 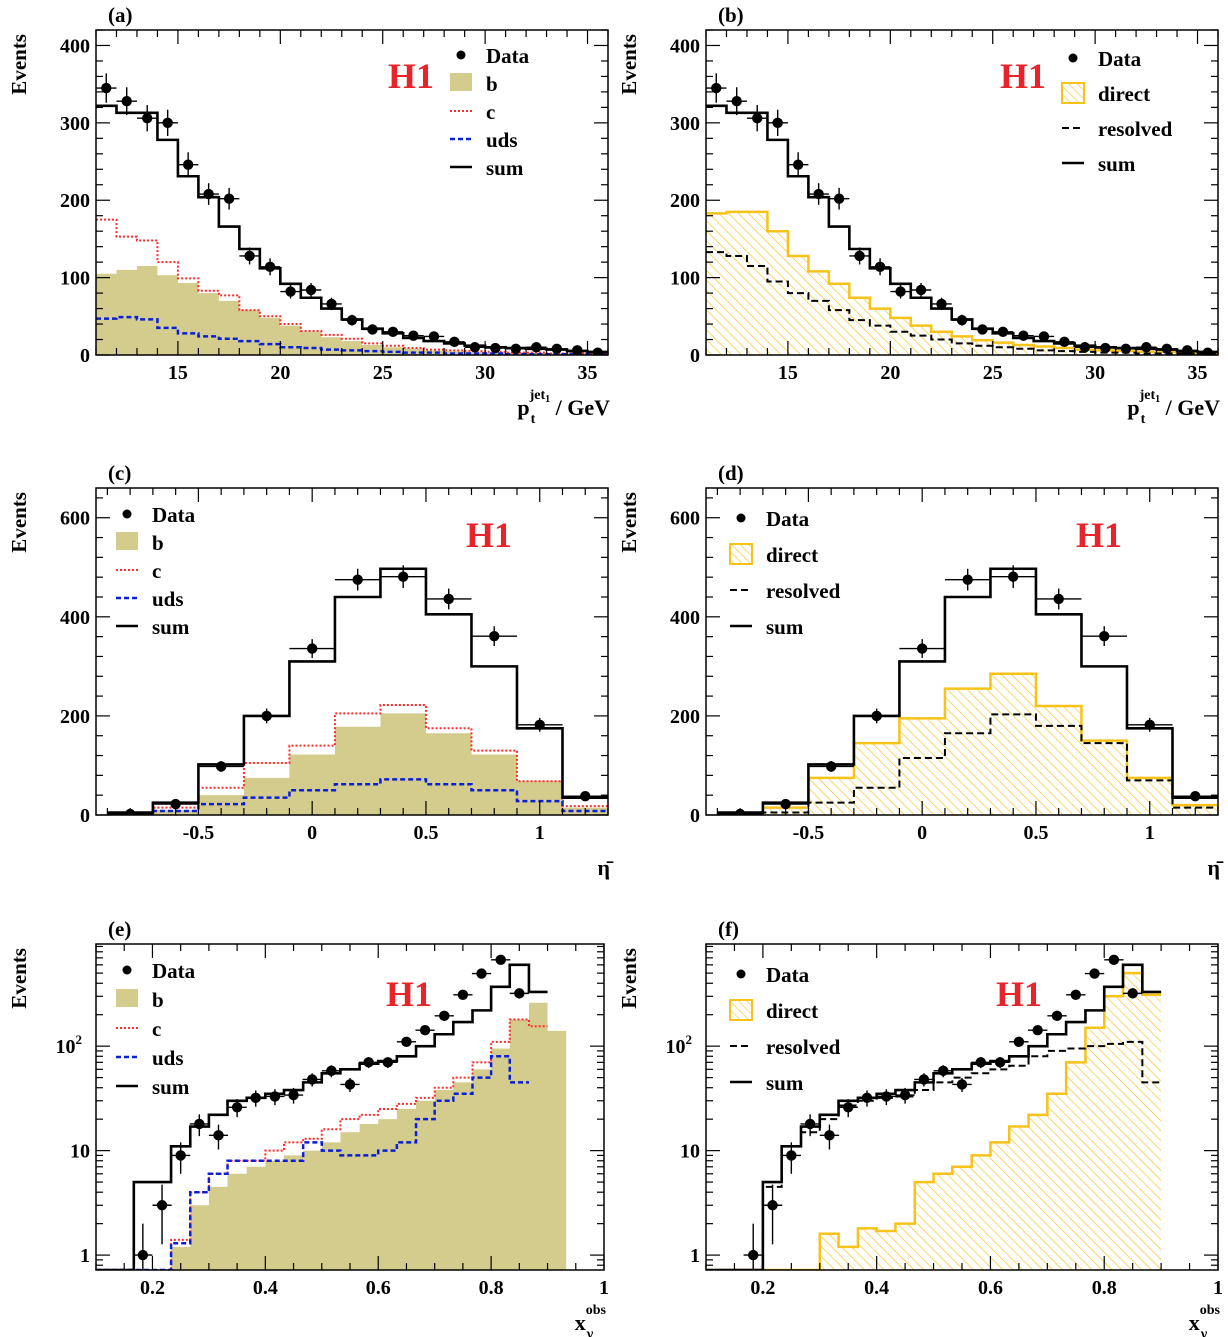 What do you see at coordinates (158, 1000) in the screenshot?
I see `legend-label: b` at bounding box center [158, 1000].